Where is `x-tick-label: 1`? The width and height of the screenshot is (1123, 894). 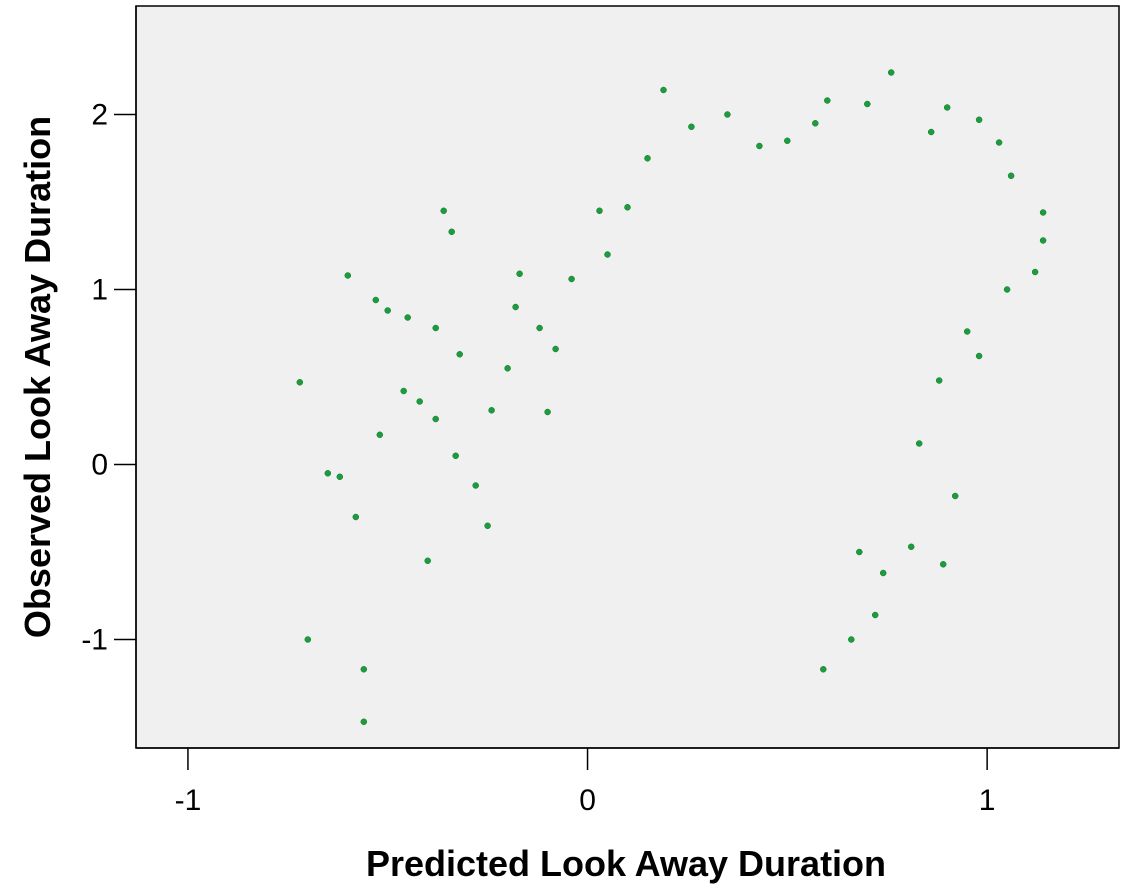
x-tick-label: 1 is located at coordinates (987, 800).